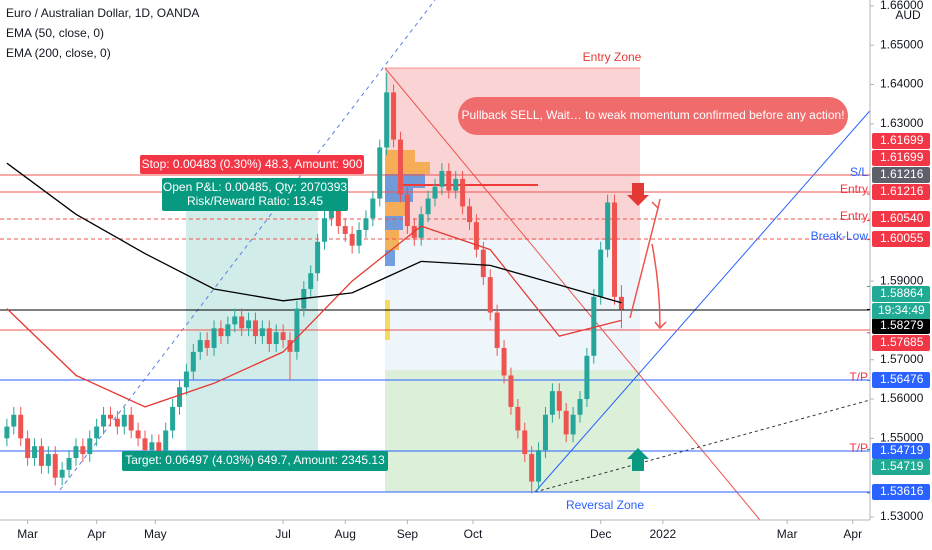  What do you see at coordinates (638, 194) in the screenshot?
I see `sell-arrow` at bounding box center [638, 194].